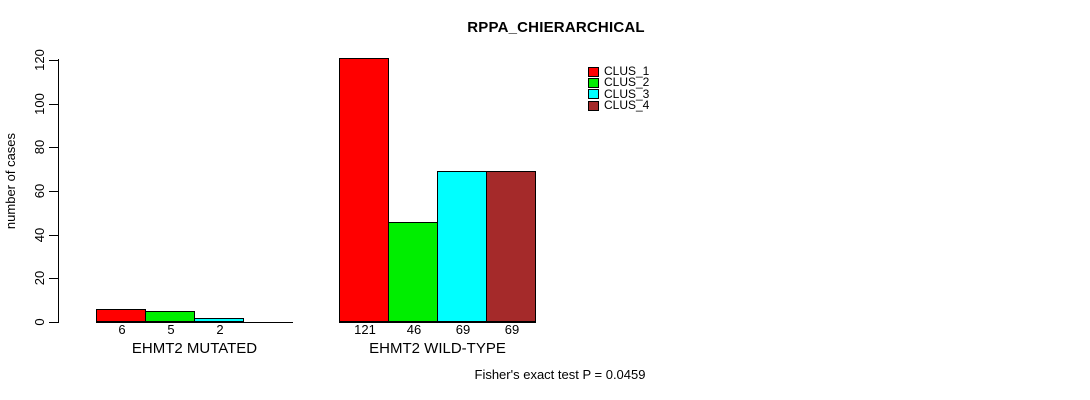 The image size is (1090, 400). What do you see at coordinates (437, 348) in the screenshot?
I see `x-group-label: EHMT2 WILD-TYPE` at bounding box center [437, 348].